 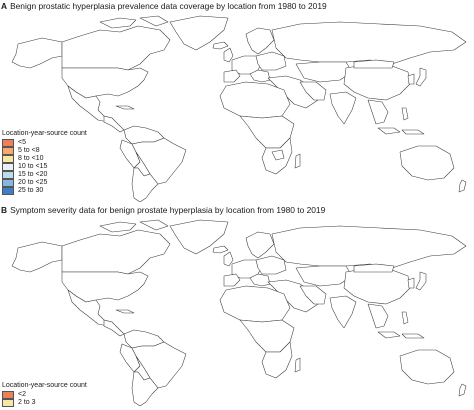 What do you see at coordinates (44, 151) in the screenshot?
I see `panel-a-legend-item: 5 to <8` at bounding box center [44, 151].